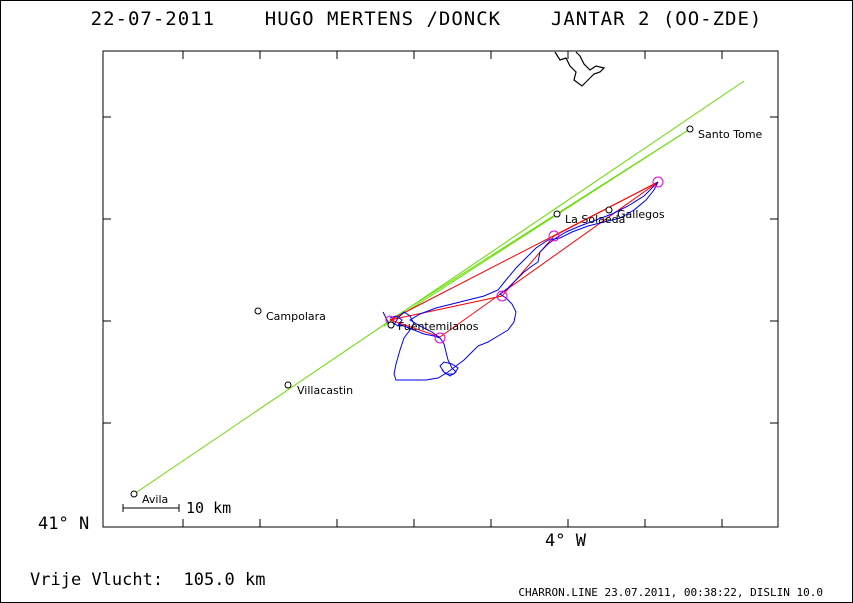 This screenshot has height=603, width=853. I want to click on glider-name: JANTAR 2 (OO-ZDE), so click(656, 19).